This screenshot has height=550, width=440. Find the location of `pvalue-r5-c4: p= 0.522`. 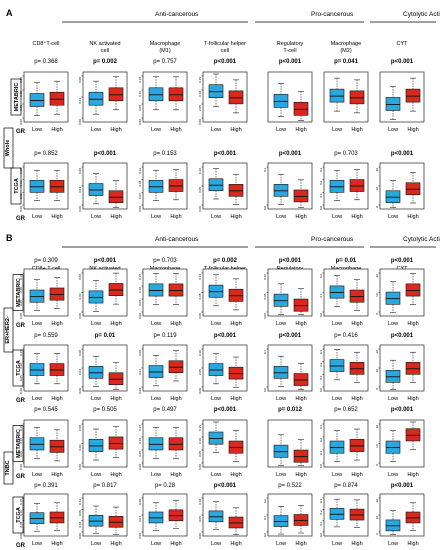

pvalue-r5-c4: p= 0.522 is located at coordinates (290, 486).